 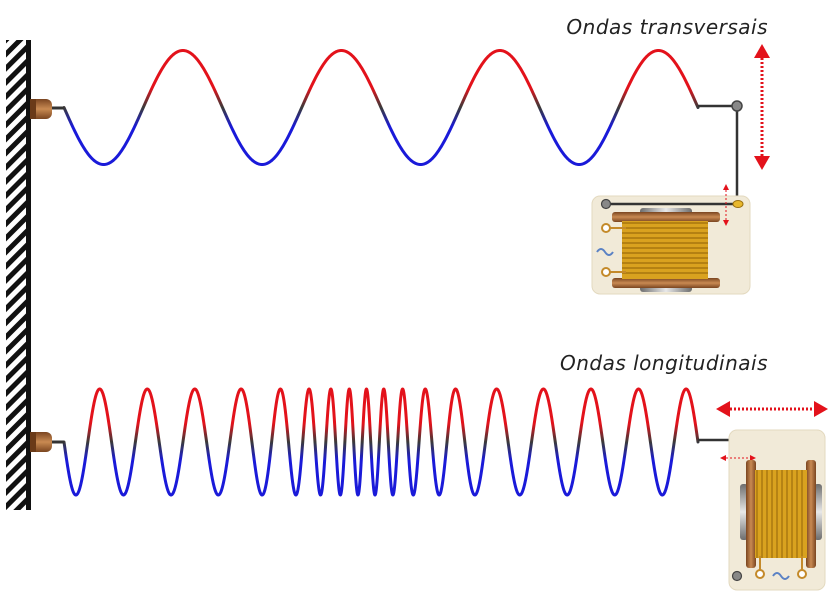 I want to click on anchor-transverse, so click(x=41, y=109).